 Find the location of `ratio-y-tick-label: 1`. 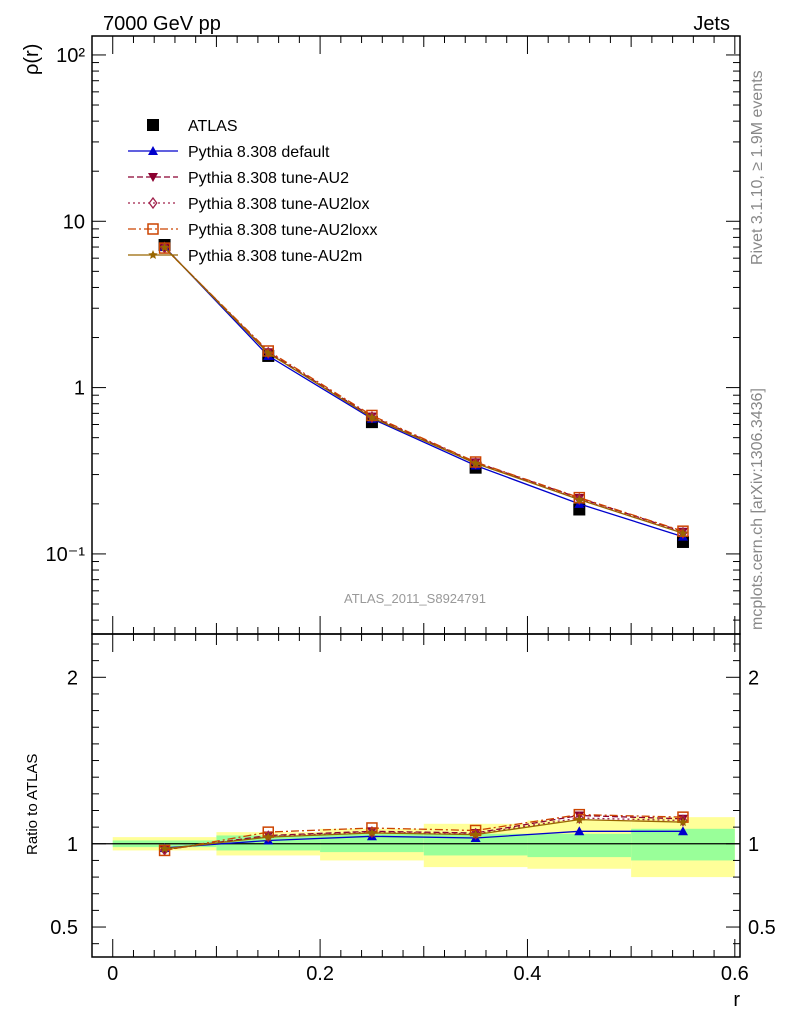

ratio-y-tick-label: 1 is located at coordinates (72, 845).